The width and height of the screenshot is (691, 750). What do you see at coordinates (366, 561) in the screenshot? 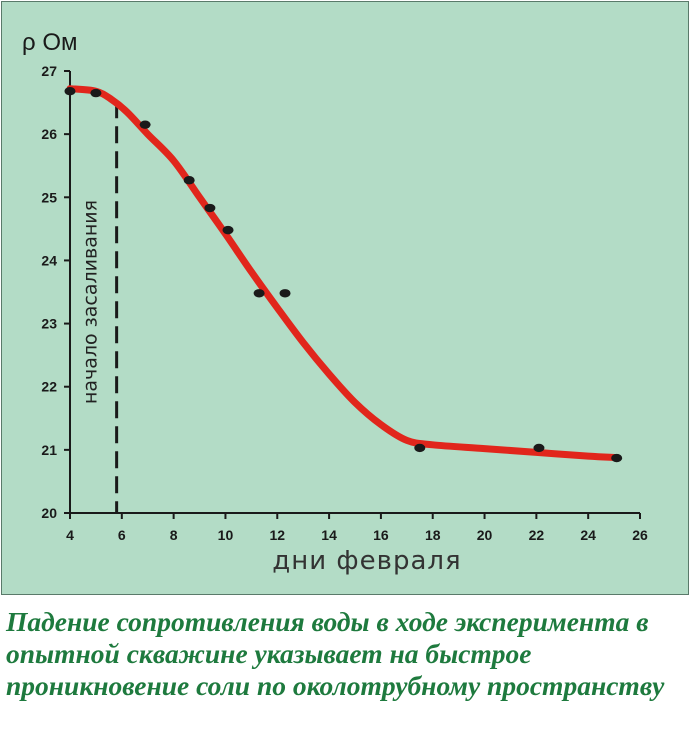
I see `x-axis-label: дни февраля` at bounding box center [366, 561].